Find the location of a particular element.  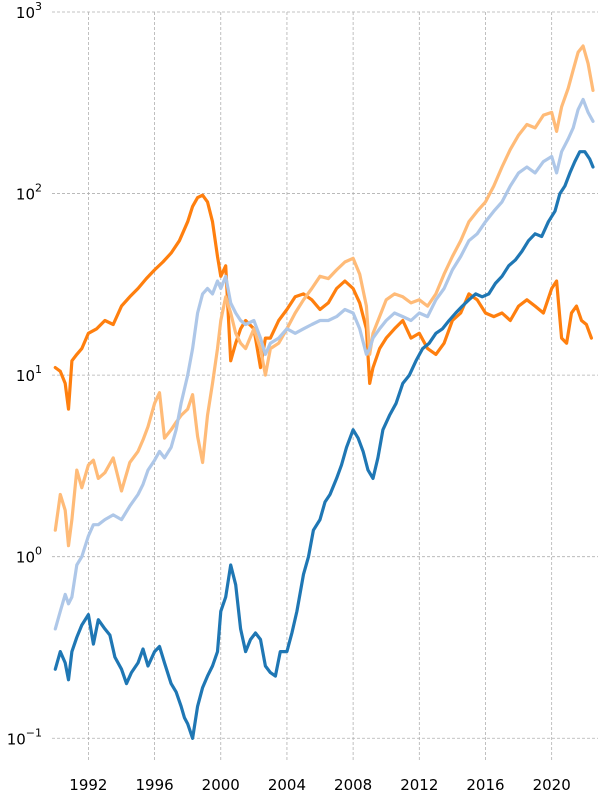

x-tick-label: 2020 is located at coordinates (552, 785).